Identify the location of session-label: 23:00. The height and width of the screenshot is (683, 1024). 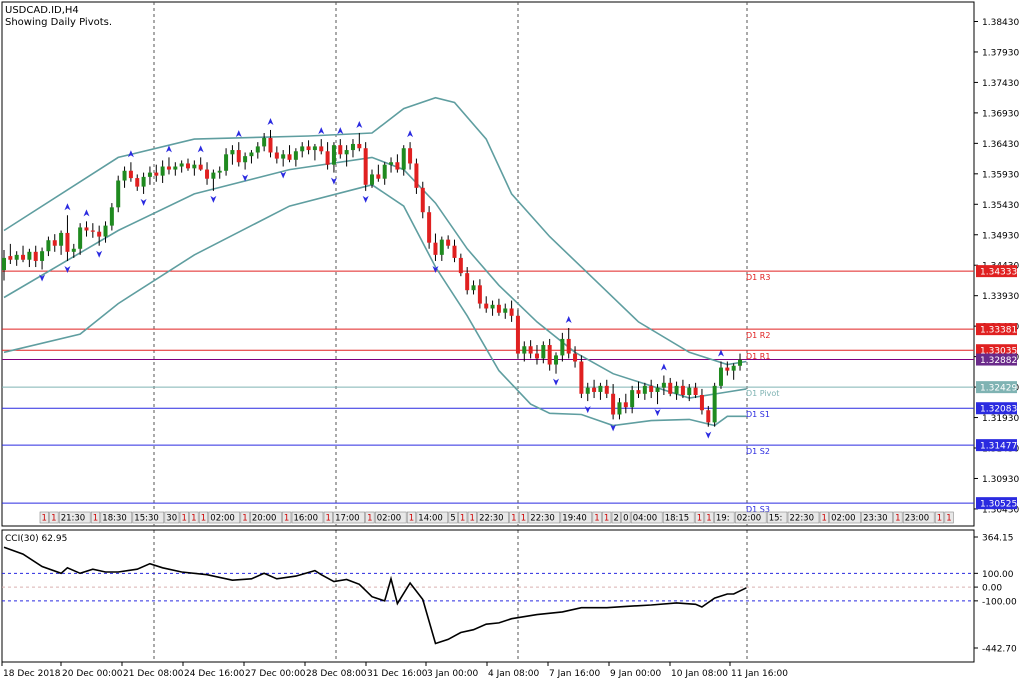
(917, 519).